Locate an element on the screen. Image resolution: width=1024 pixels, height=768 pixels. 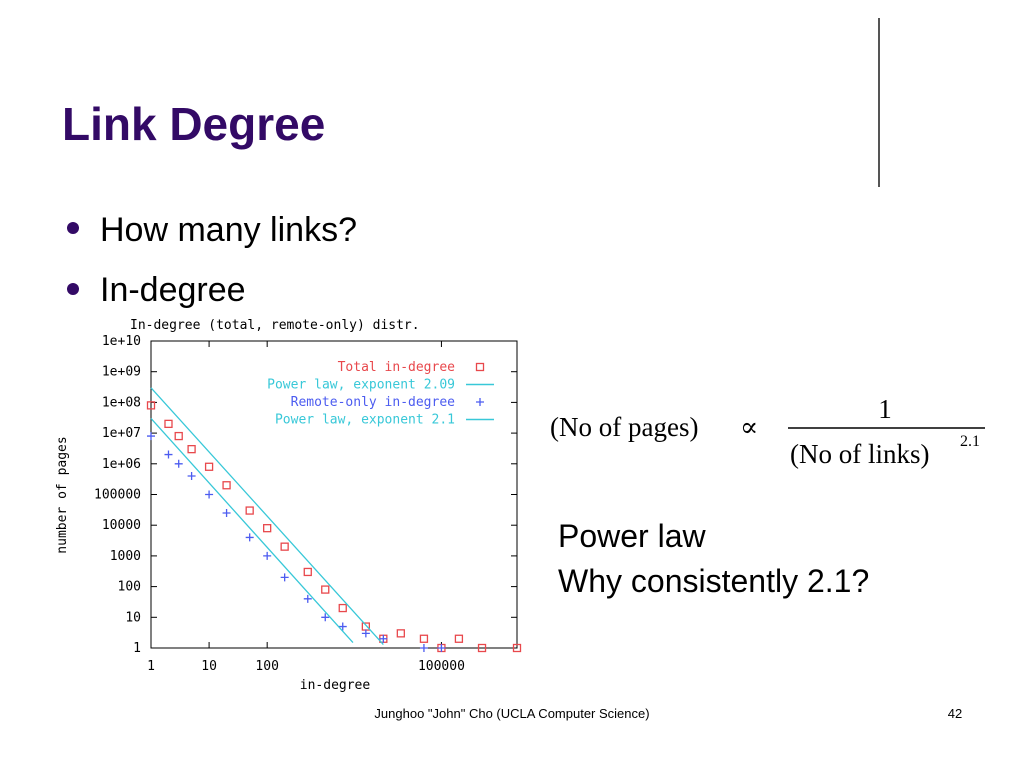
legend-label: Remote-only in-degree is located at coordinates (373, 402).